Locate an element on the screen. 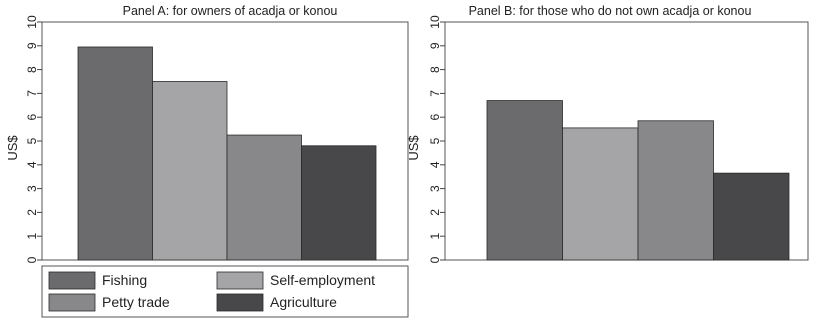 The height and width of the screenshot is (320, 813). panel-b-y-tick-label: 6 is located at coordinates (435, 117).